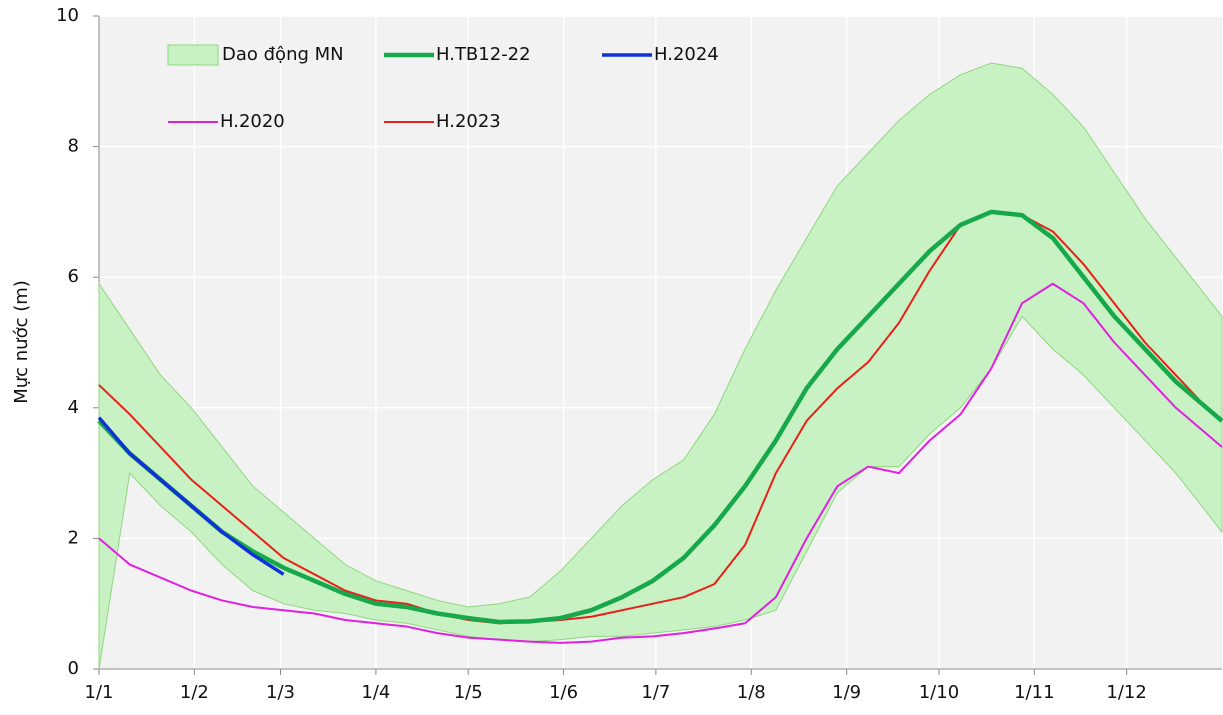 The height and width of the screenshot is (715, 1223). What do you see at coordinates (73, 276) in the screenshot?
I see `y-tick-label: 6` at bounding box center [73, 276].